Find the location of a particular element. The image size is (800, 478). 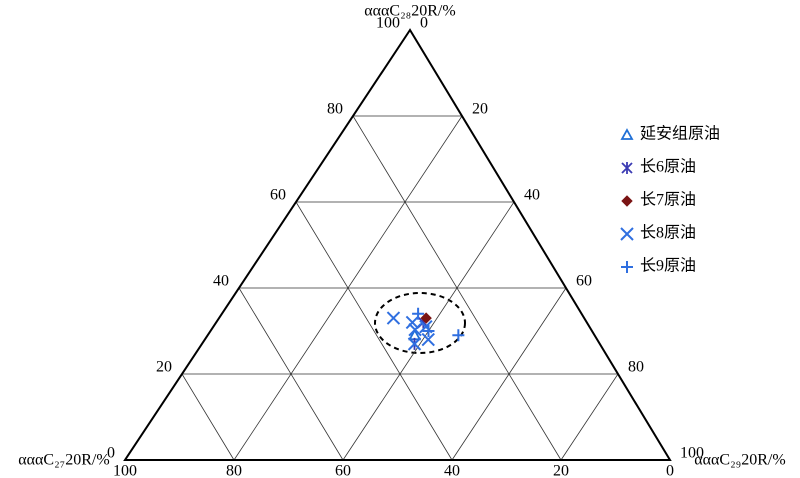

legend-label: 长8原油 is located at coordinates (668, 233).